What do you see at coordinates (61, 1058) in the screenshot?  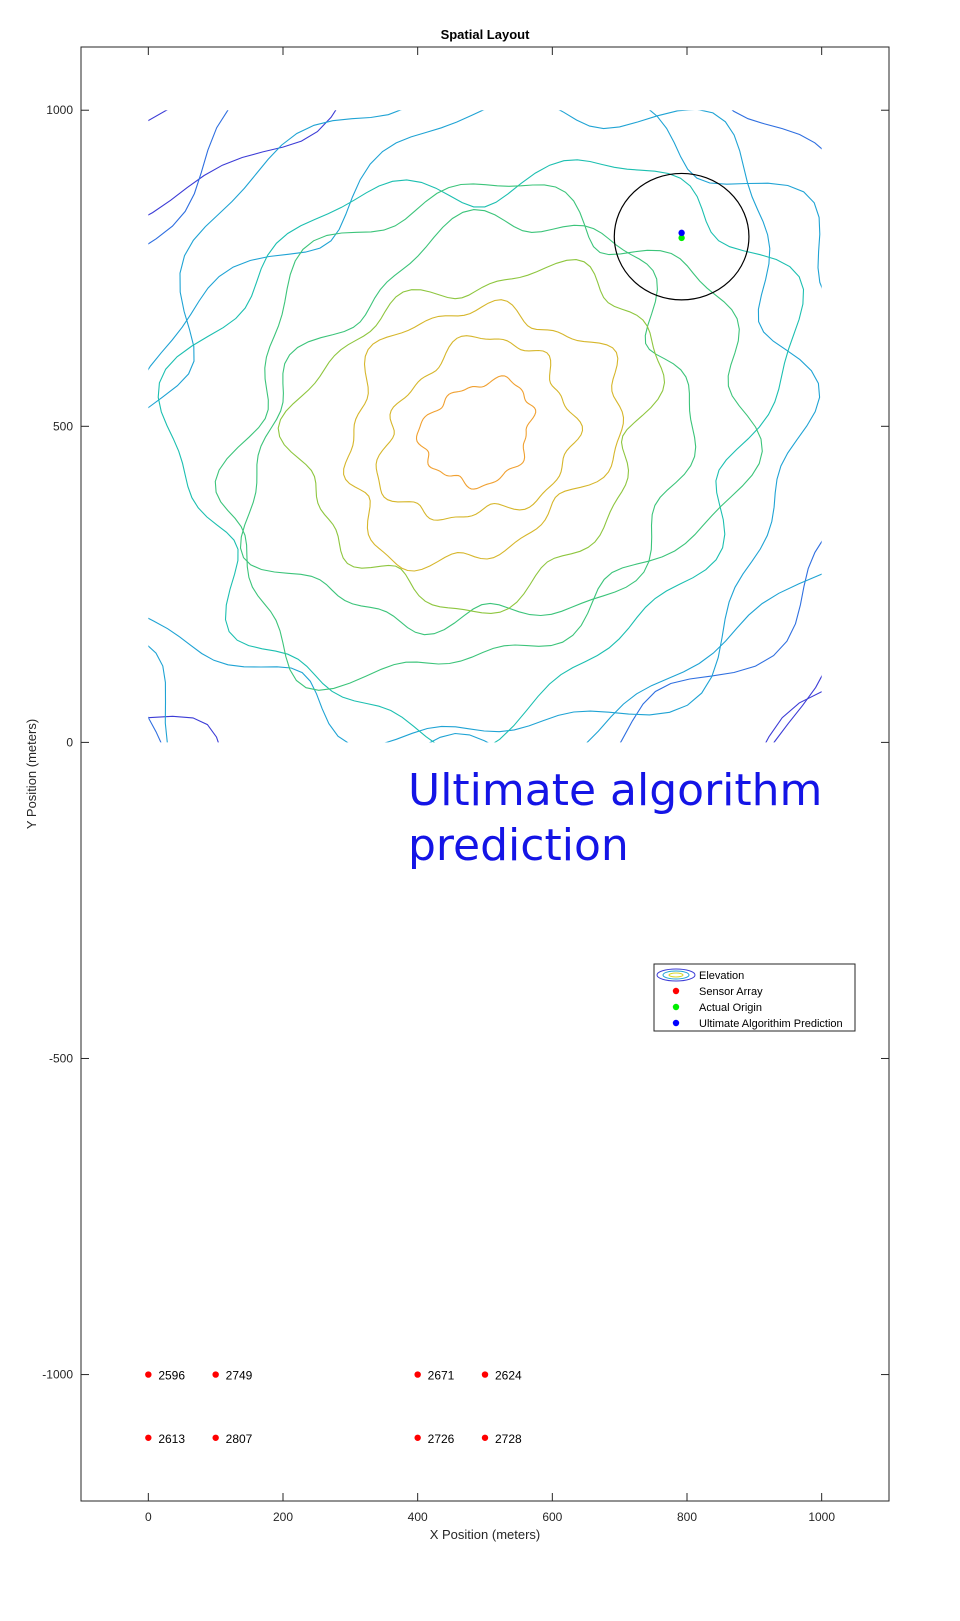 I see `y-tick-label: -500` at bounding box center [61, 1058].